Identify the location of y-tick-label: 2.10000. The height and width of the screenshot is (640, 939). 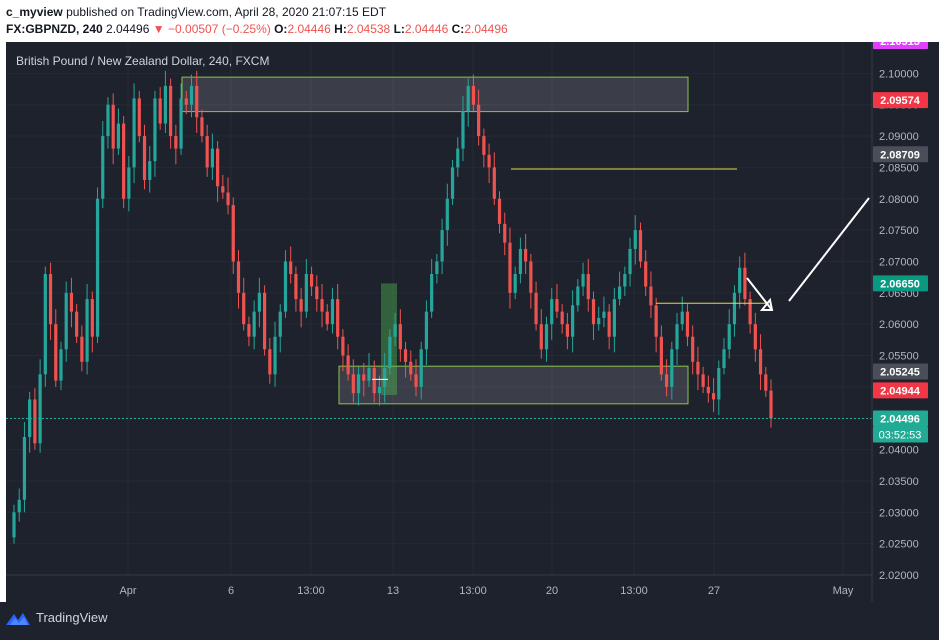
(899, 74).